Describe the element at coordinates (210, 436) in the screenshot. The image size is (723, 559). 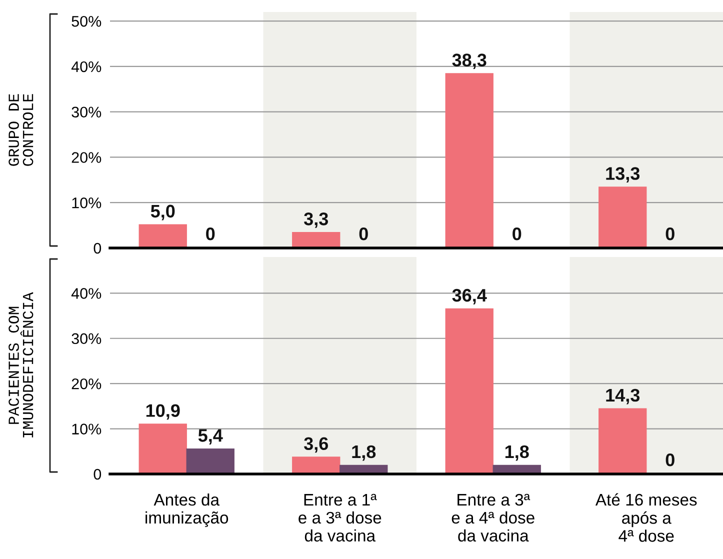
I see `data-label: 5,4` at that location.